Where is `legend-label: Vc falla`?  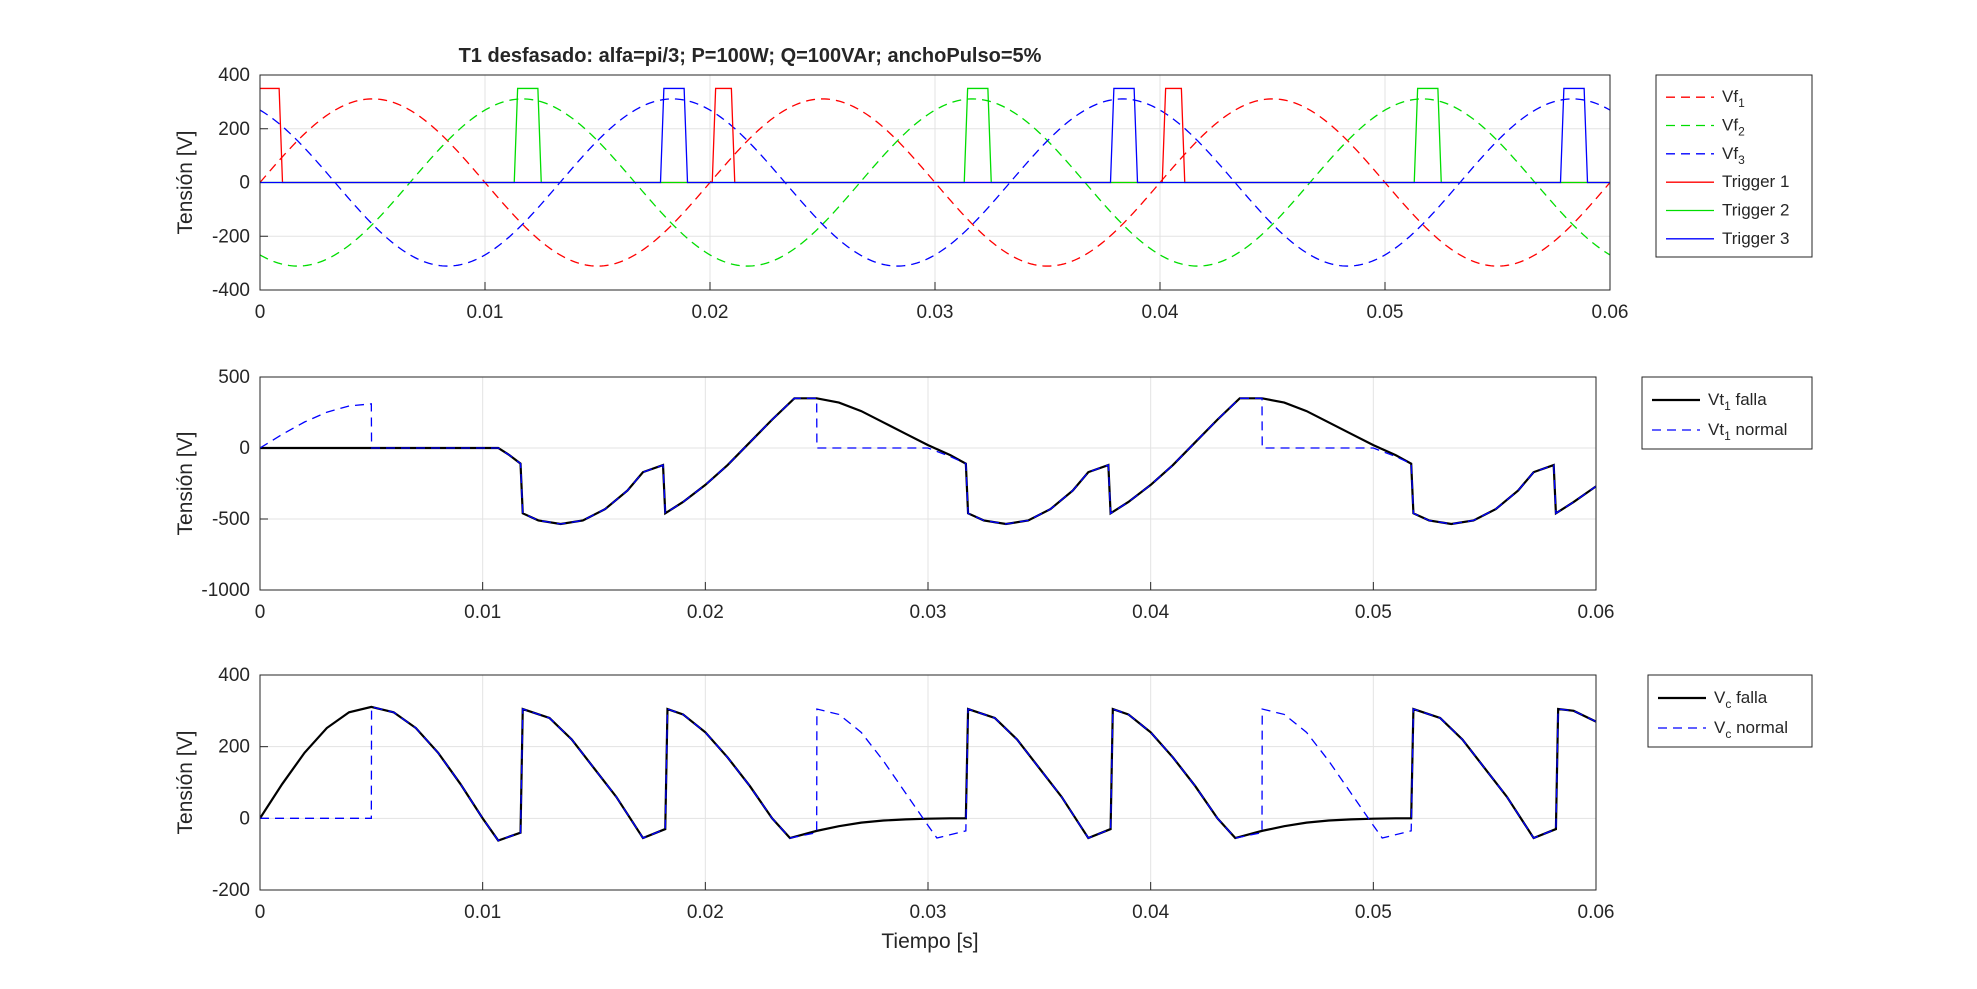 legend-label: Vc falla is located at coordinates (1741, 699).